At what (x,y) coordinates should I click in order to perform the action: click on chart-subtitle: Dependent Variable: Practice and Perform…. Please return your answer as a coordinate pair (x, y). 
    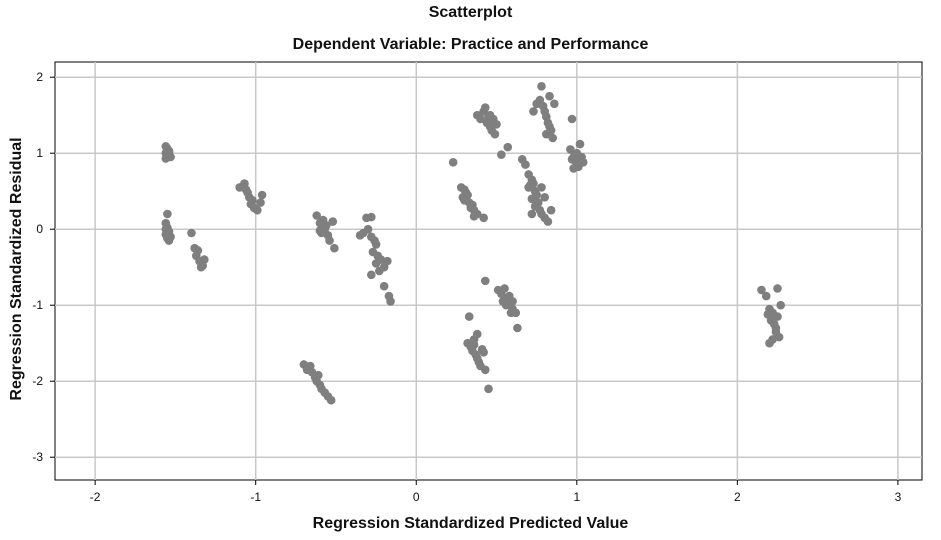
    Looking at the image, I should click on (470, 44).